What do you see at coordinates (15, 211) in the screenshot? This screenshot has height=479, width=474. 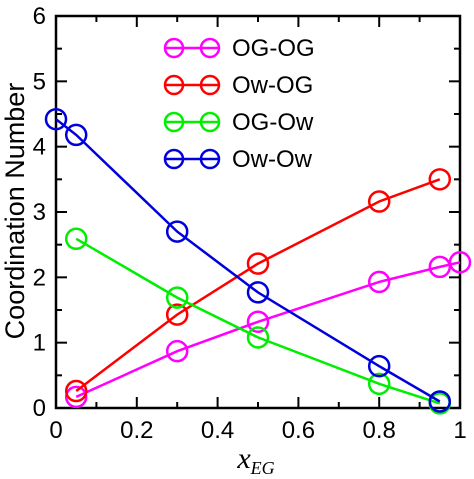 I see `y-axis-label: Coordination Number` at bounding box center [15, 211].